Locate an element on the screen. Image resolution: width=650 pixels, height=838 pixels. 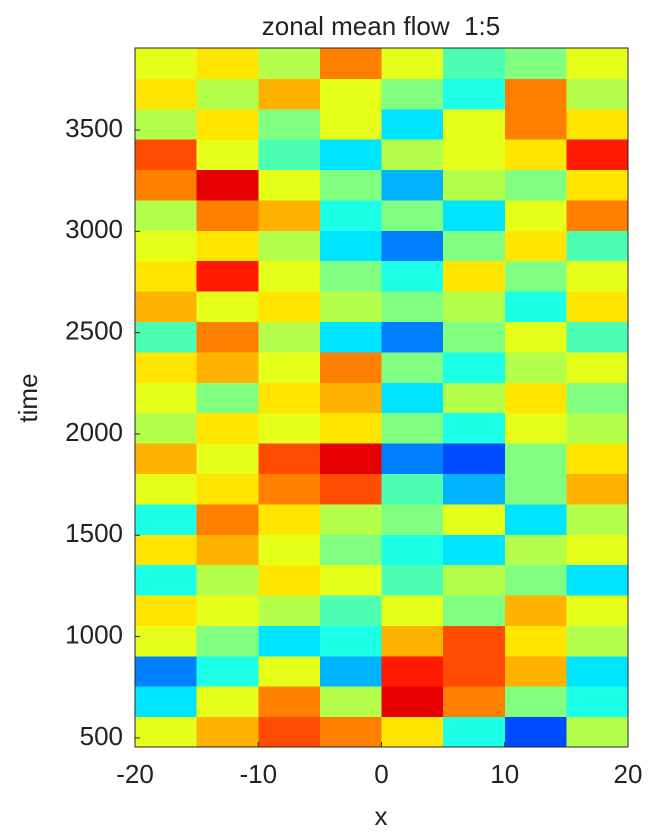
y-tick-label: 1500 is located at coordinates (94, 533).